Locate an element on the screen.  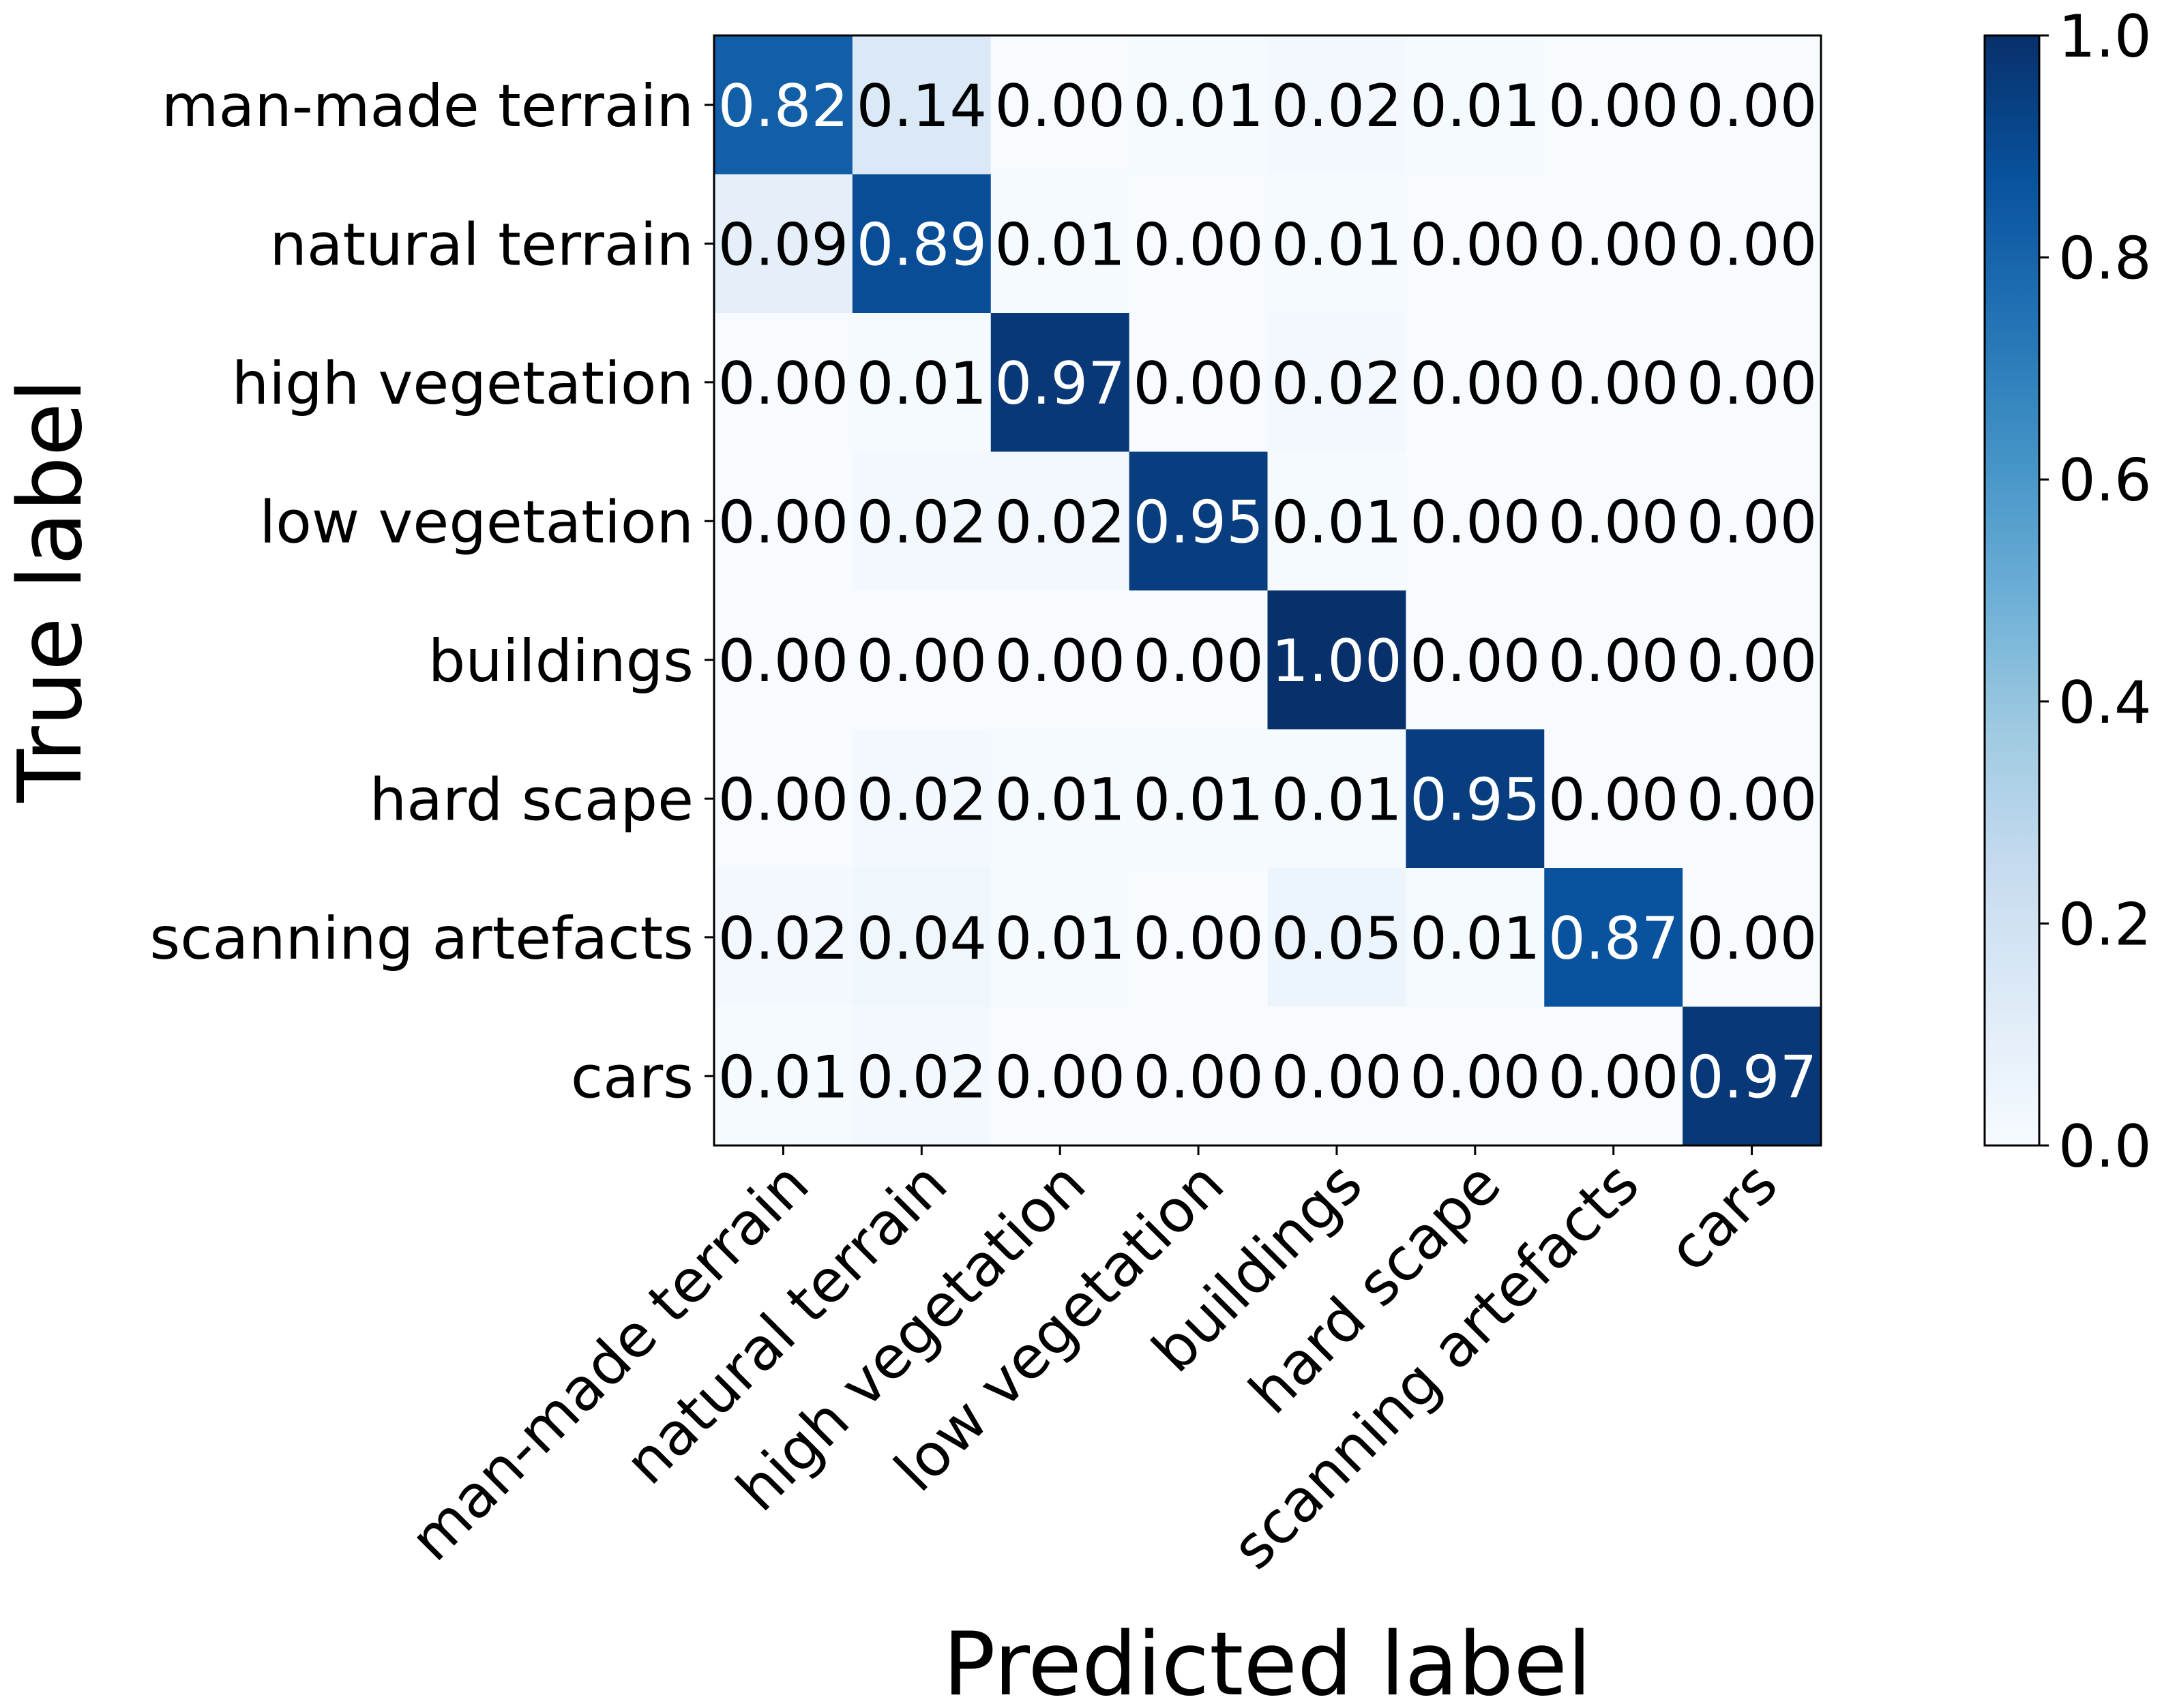
cell-value-label: 0.97 is located at coordinates (1059, 384).